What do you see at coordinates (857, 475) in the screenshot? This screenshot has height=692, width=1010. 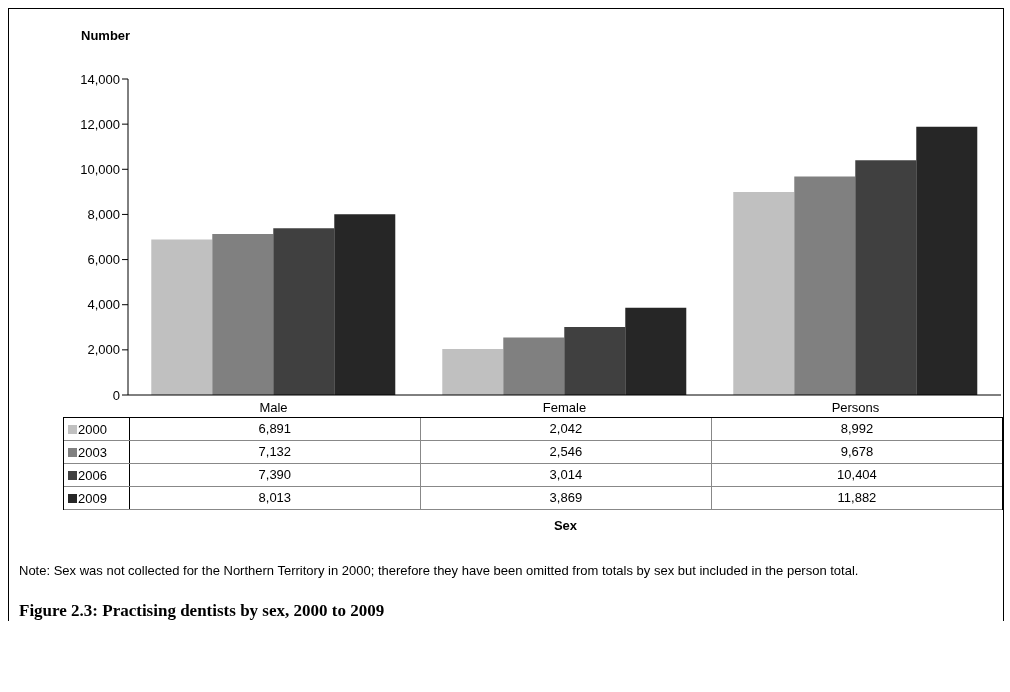 I see `data-label: 10,404` at bounding box center [857, 475].